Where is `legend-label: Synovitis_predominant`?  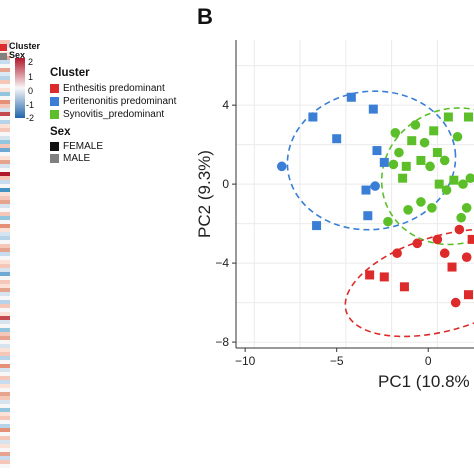 legend-label: Synovitis_predominant is located at coordinates (114, 114).